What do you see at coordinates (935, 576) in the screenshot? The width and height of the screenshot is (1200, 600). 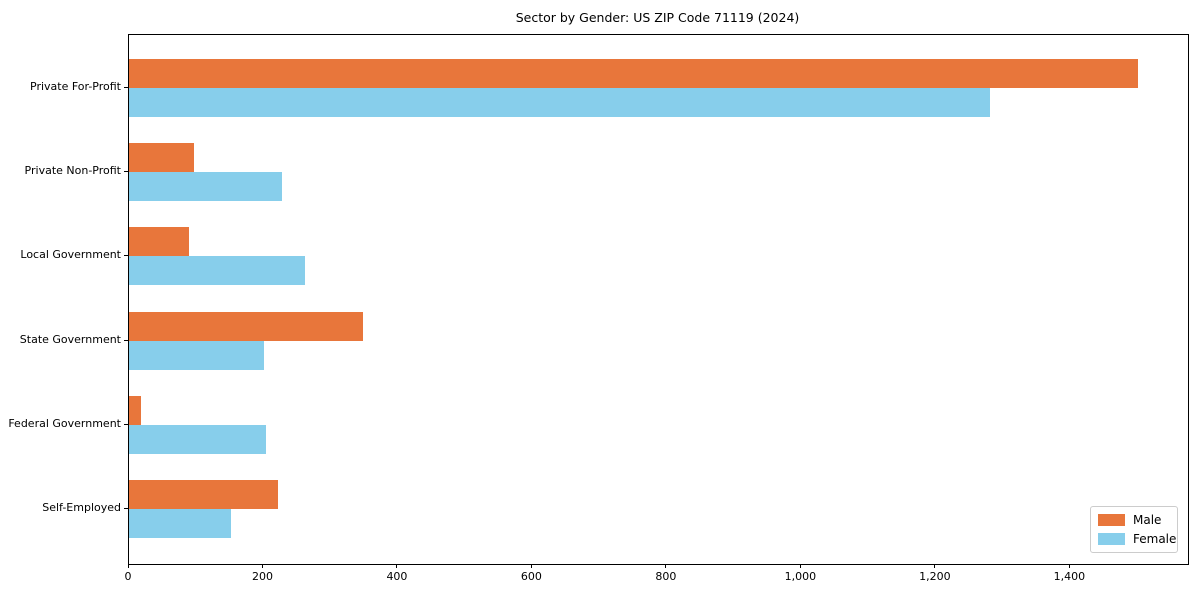 I see `x-tick-label-1-200: 1,200` at bounding box center [935, 576].